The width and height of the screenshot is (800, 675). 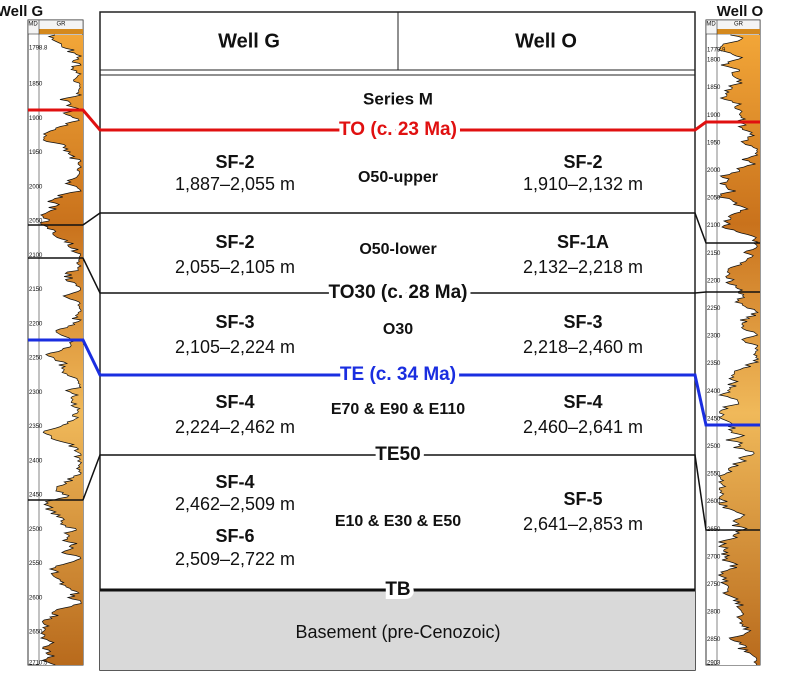 I want to click on o50-line, so click(x=394, y=228).